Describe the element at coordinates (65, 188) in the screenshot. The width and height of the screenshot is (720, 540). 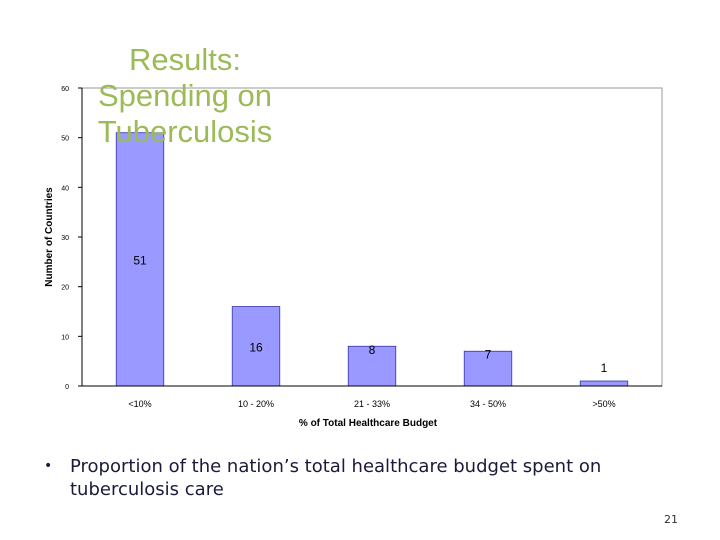
I see `y-tick-label: 40` at that location.